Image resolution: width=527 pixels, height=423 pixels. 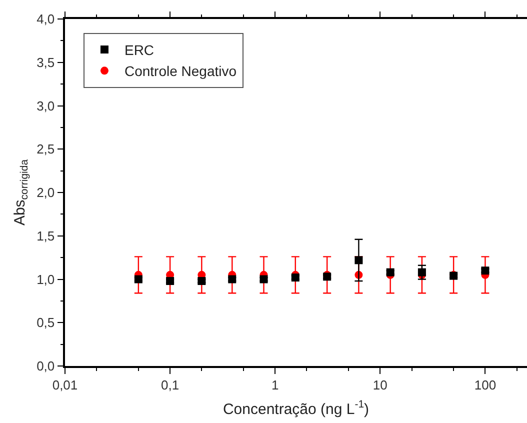 What do you see at coordinates (45, 19) in the screenshot?
I see `y-tick-label: 4,0` at bounding box center [45, 19].